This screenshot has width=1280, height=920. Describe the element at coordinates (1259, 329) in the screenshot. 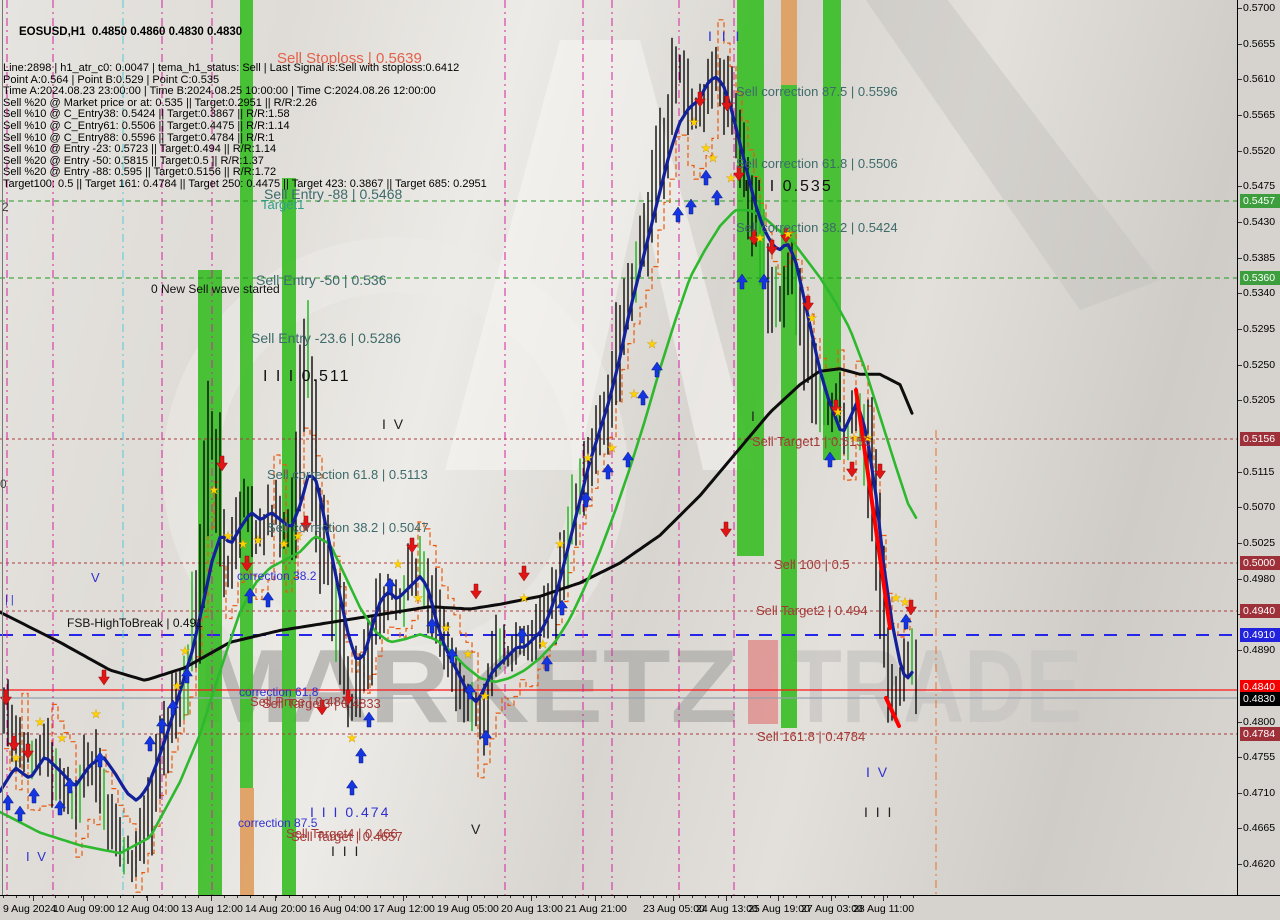

I see `price-tick-label: 0.5295` at that location.